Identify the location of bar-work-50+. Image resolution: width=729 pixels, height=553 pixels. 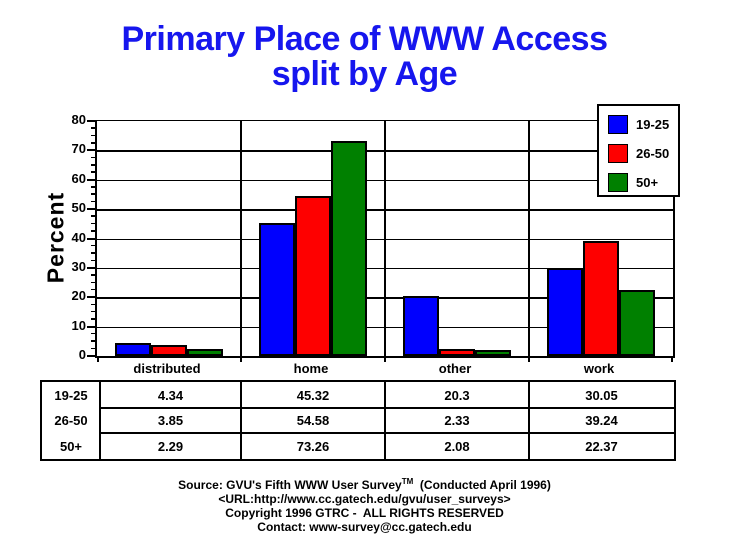
(637, 323).